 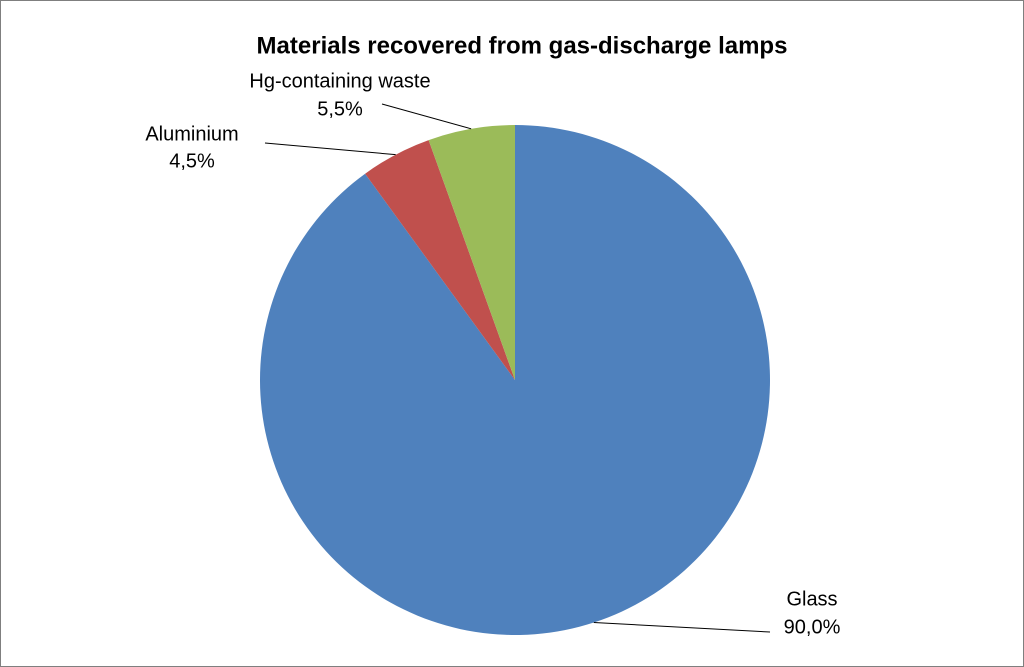 What do you see at coordinates (339, 81) in the screenshot?
I see `slice-label: Hg-containing waste` at bounding box center [339, 81].